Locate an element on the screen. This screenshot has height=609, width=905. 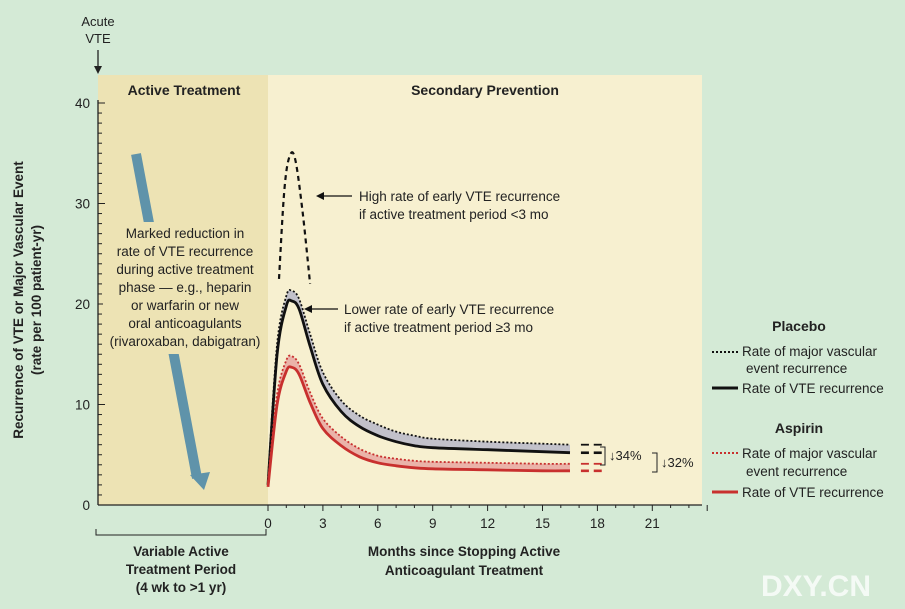
note-line: (rivaroxaban, dabigatran) is located at coordinates (185, 341).